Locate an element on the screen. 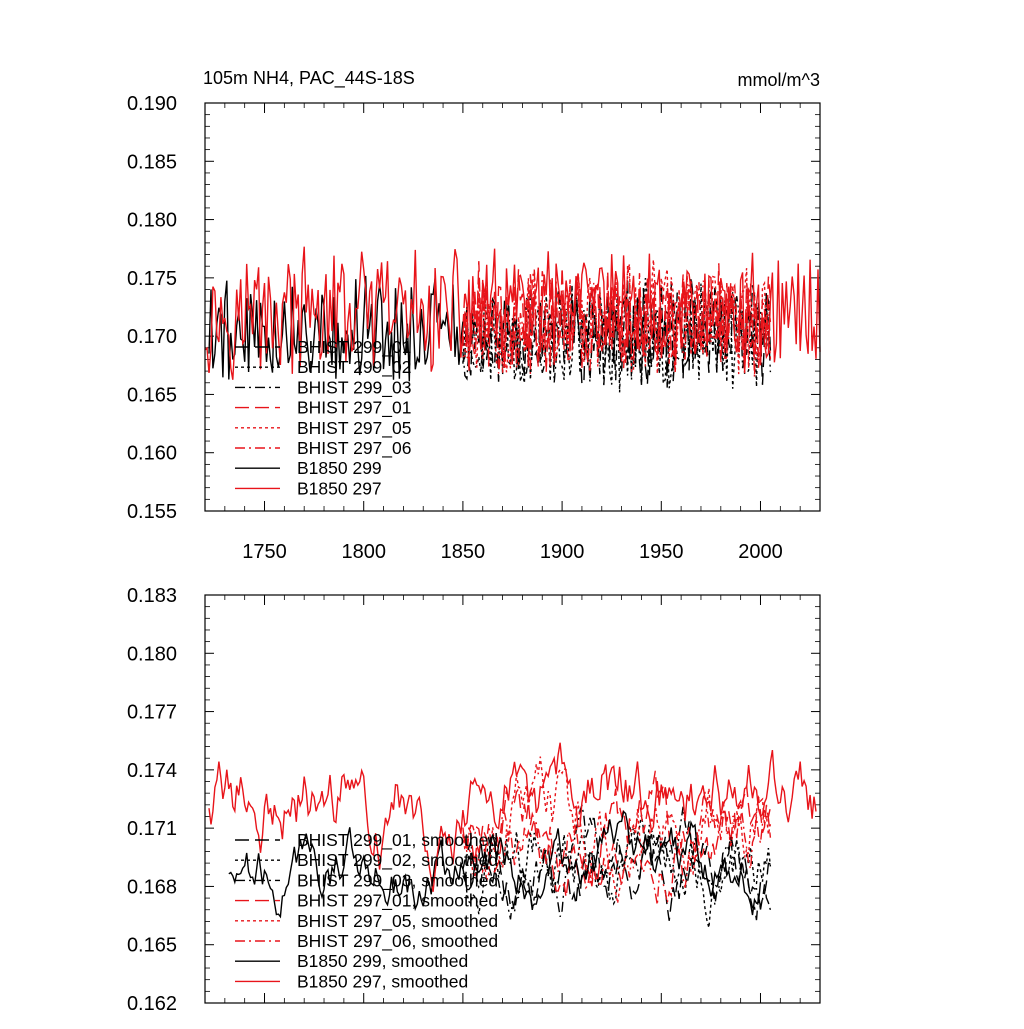 The height and width of the screenshot is (1029, 1024). legend-label: BHIST 297_05 is located at coordinates (354, 428).